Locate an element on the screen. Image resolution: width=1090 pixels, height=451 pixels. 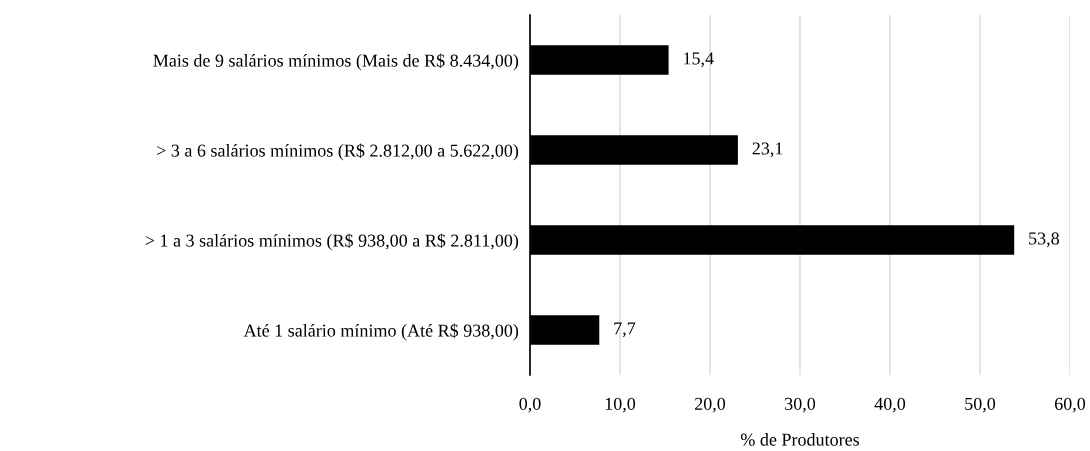
data-label: 7,7 is located at coordinates (625, 330).